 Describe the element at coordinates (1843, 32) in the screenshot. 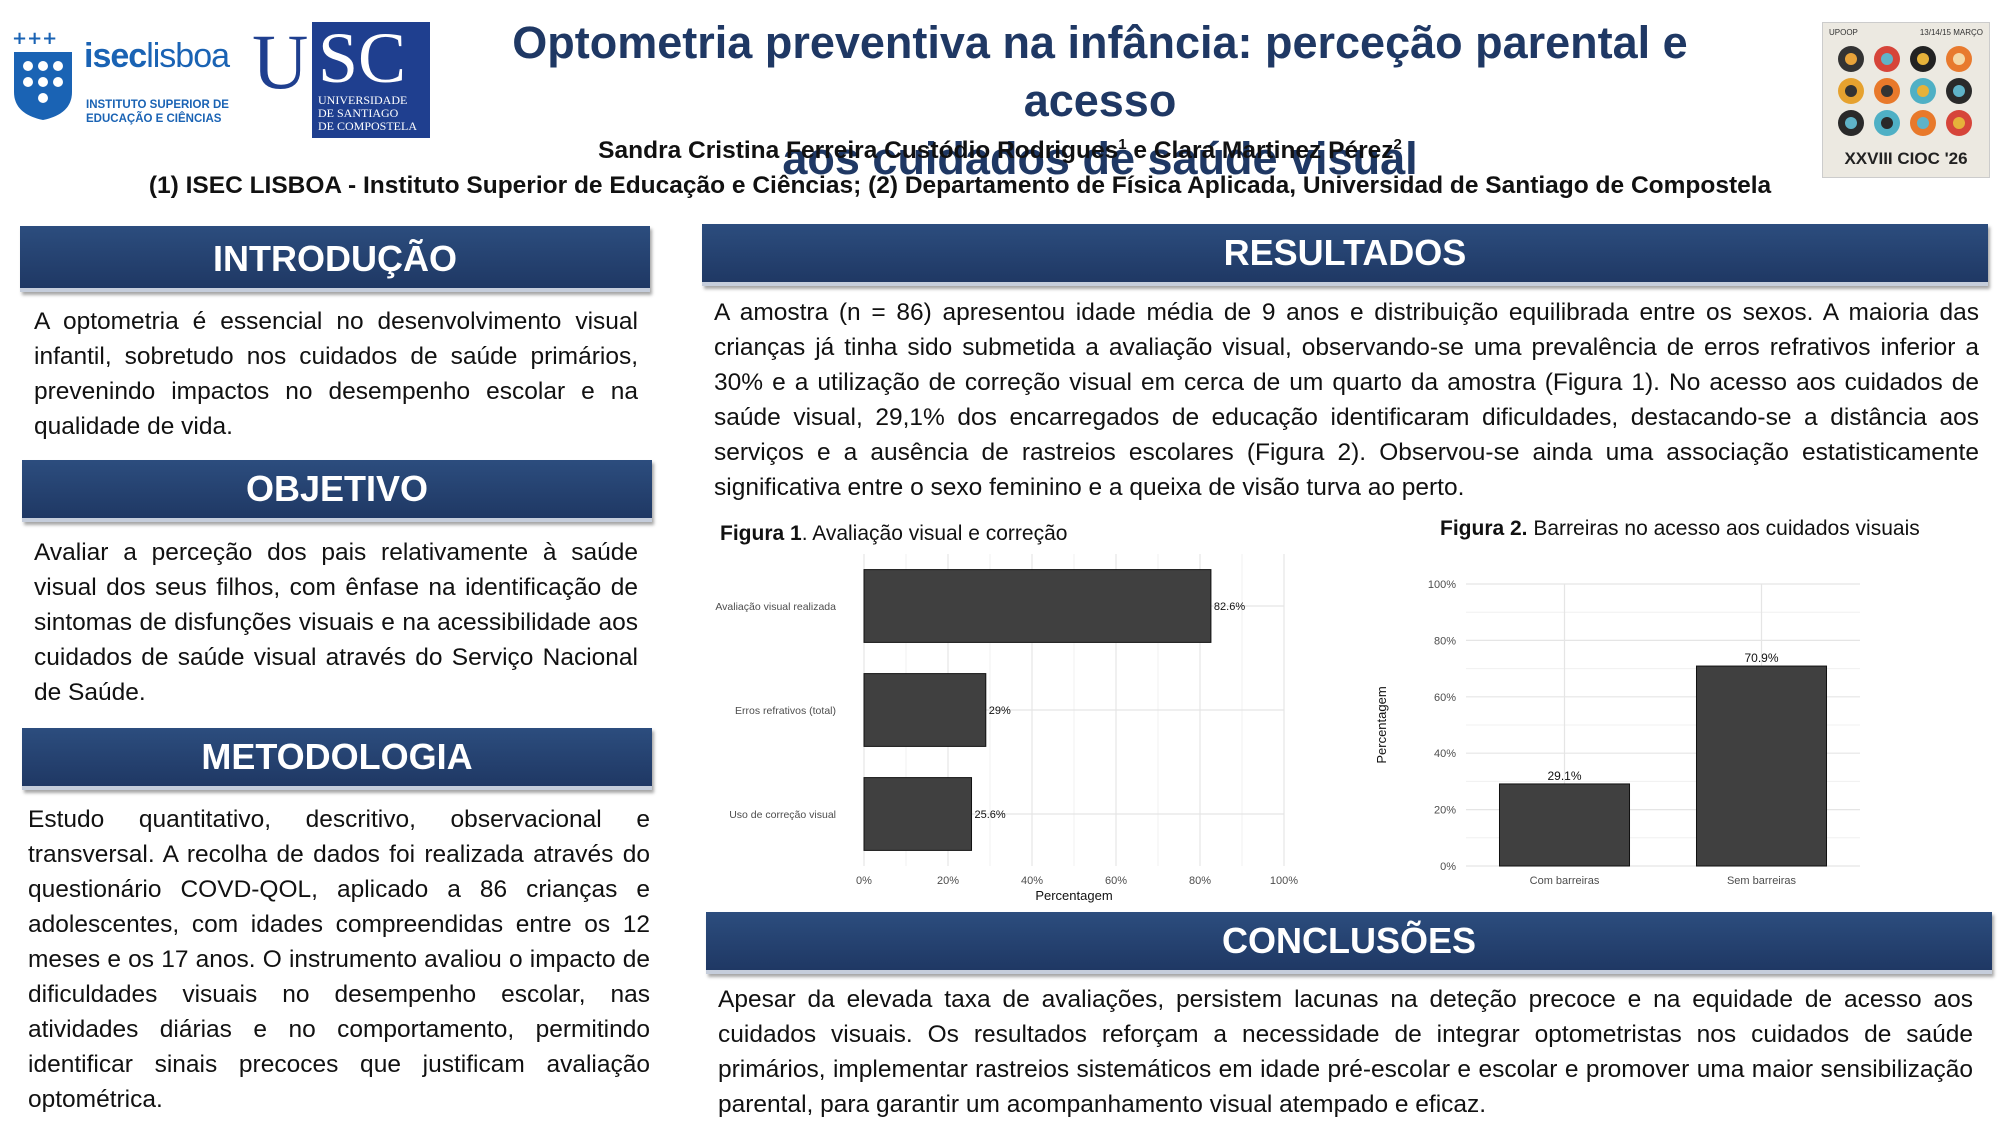

I see `cioc-top-left: UPOOP` at that location.